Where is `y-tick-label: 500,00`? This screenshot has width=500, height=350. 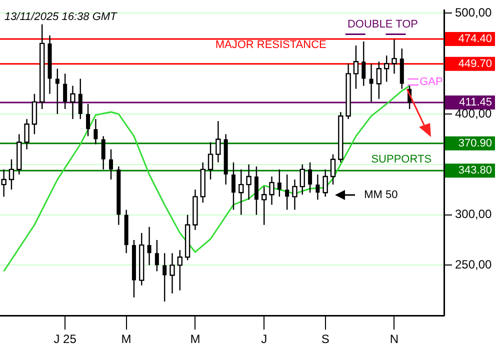 y-tick-label: 500,00 is located at coordinates (473, 13).